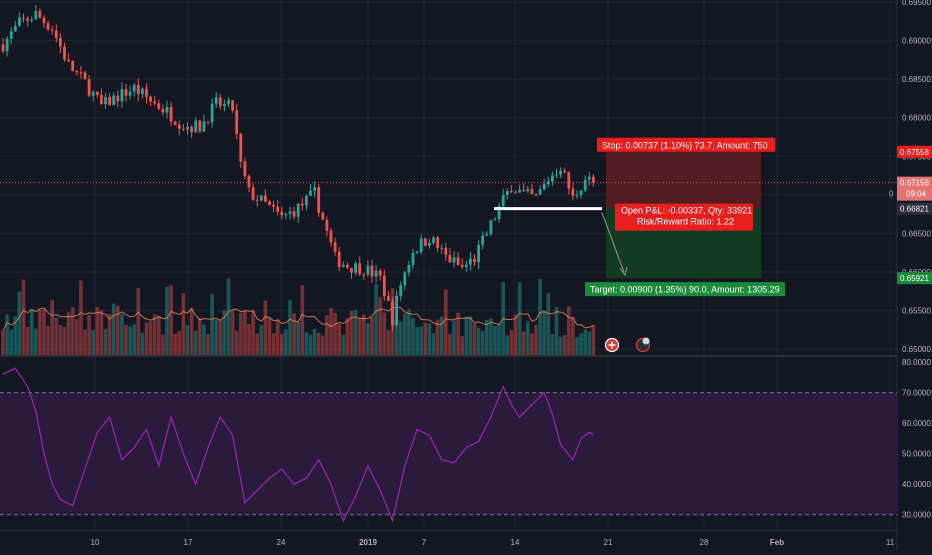  What do you see at coordinates (914, 151) in the screenshot?
I see `stop-price-tag` at bounding box center [914, 151].